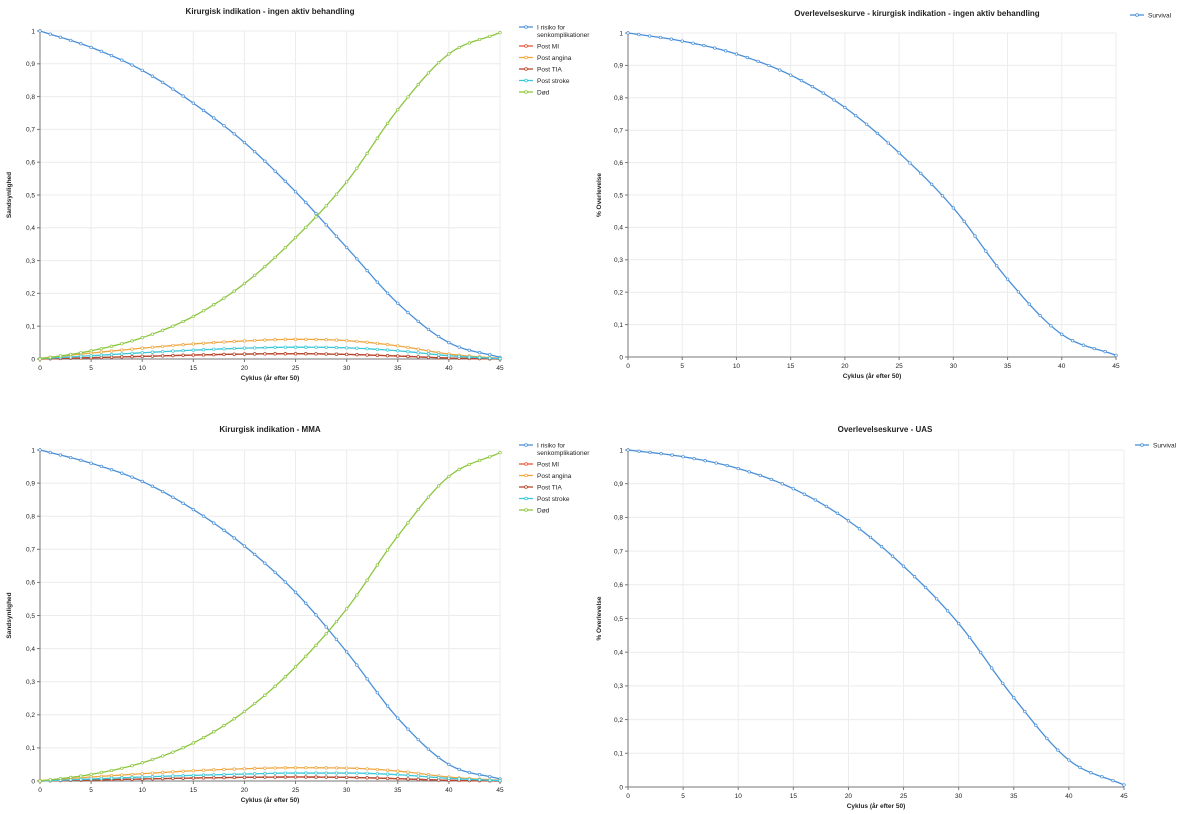 The width and height of the screenshot is (1181, 814). I want to click on x-tick-label: 30, so click(959, 796).